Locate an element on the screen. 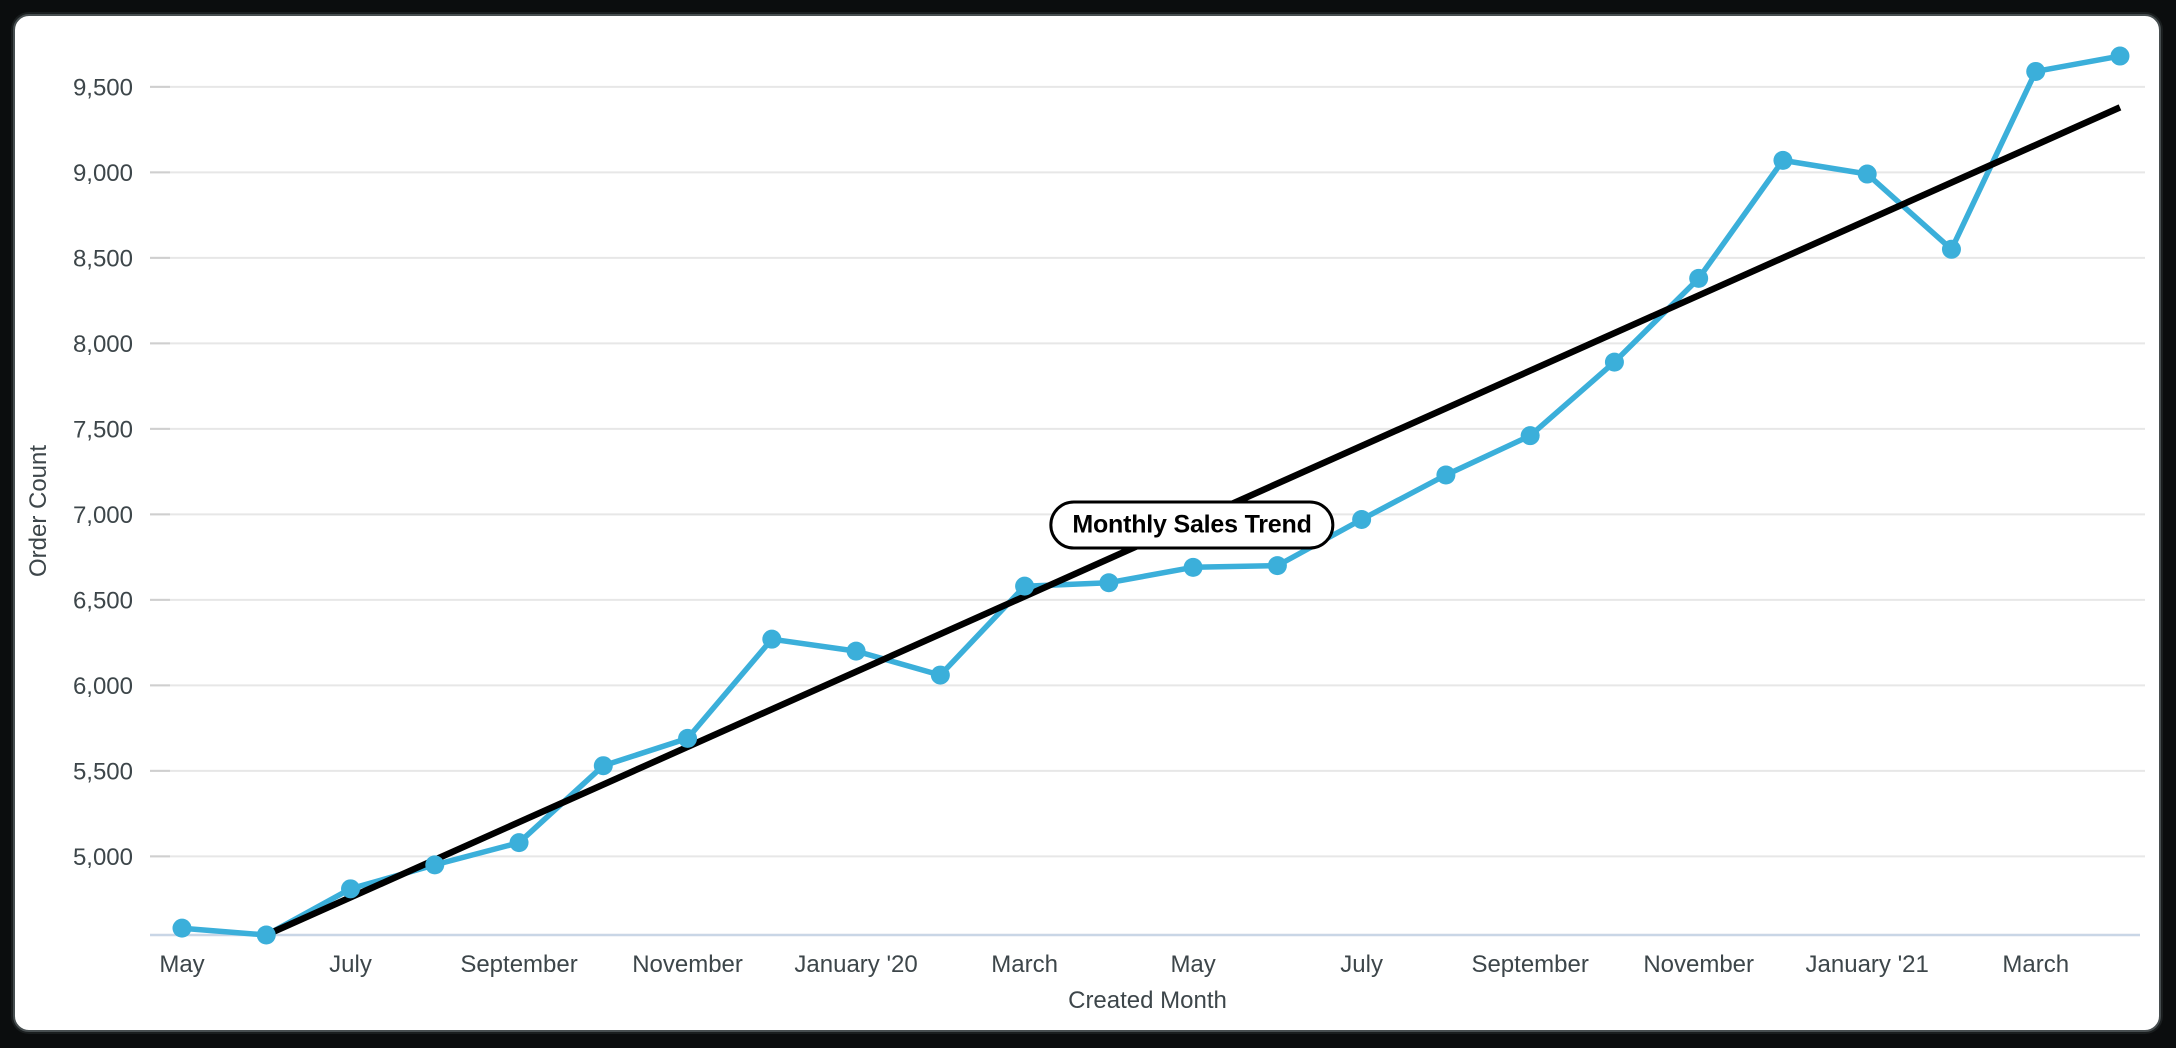 This screenshot has height=1048, width=2176. y-tick-label: 7,500 is located at coordinates (103, 429).